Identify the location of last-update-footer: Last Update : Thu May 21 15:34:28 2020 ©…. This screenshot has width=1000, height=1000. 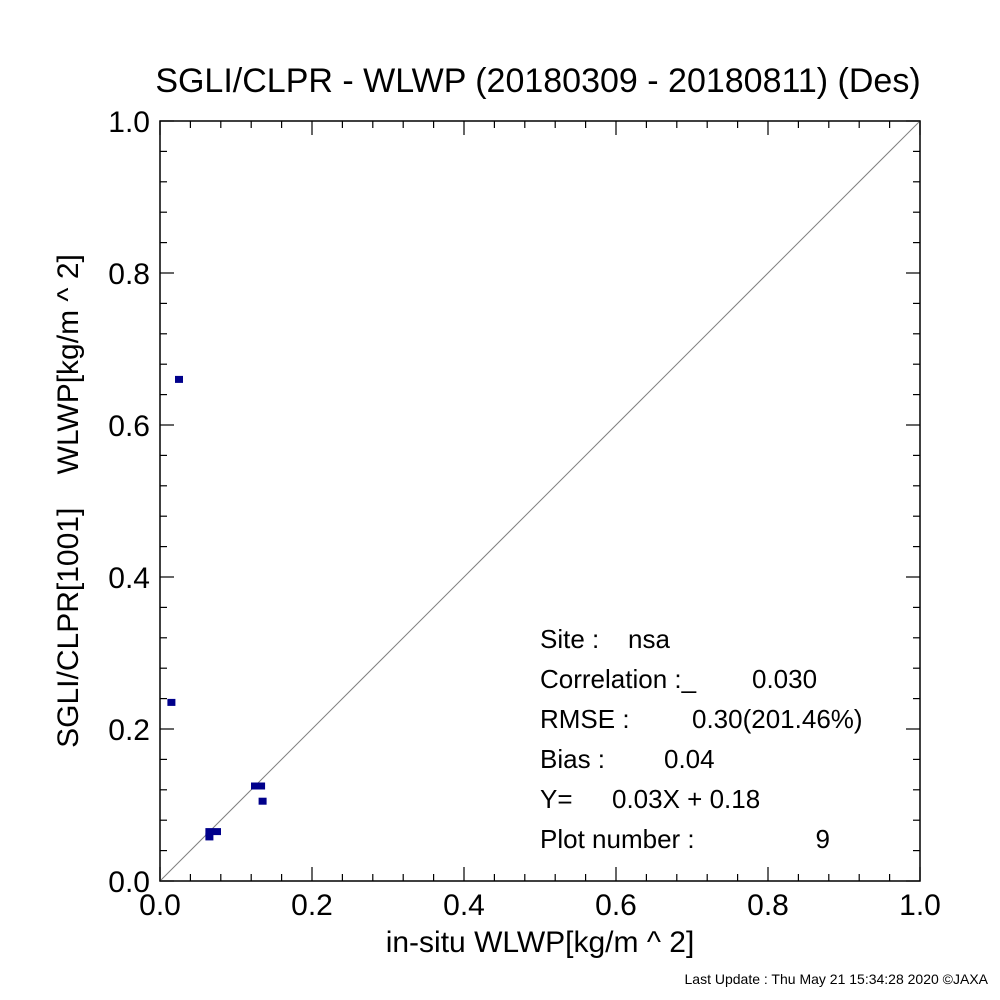
(837, 979).